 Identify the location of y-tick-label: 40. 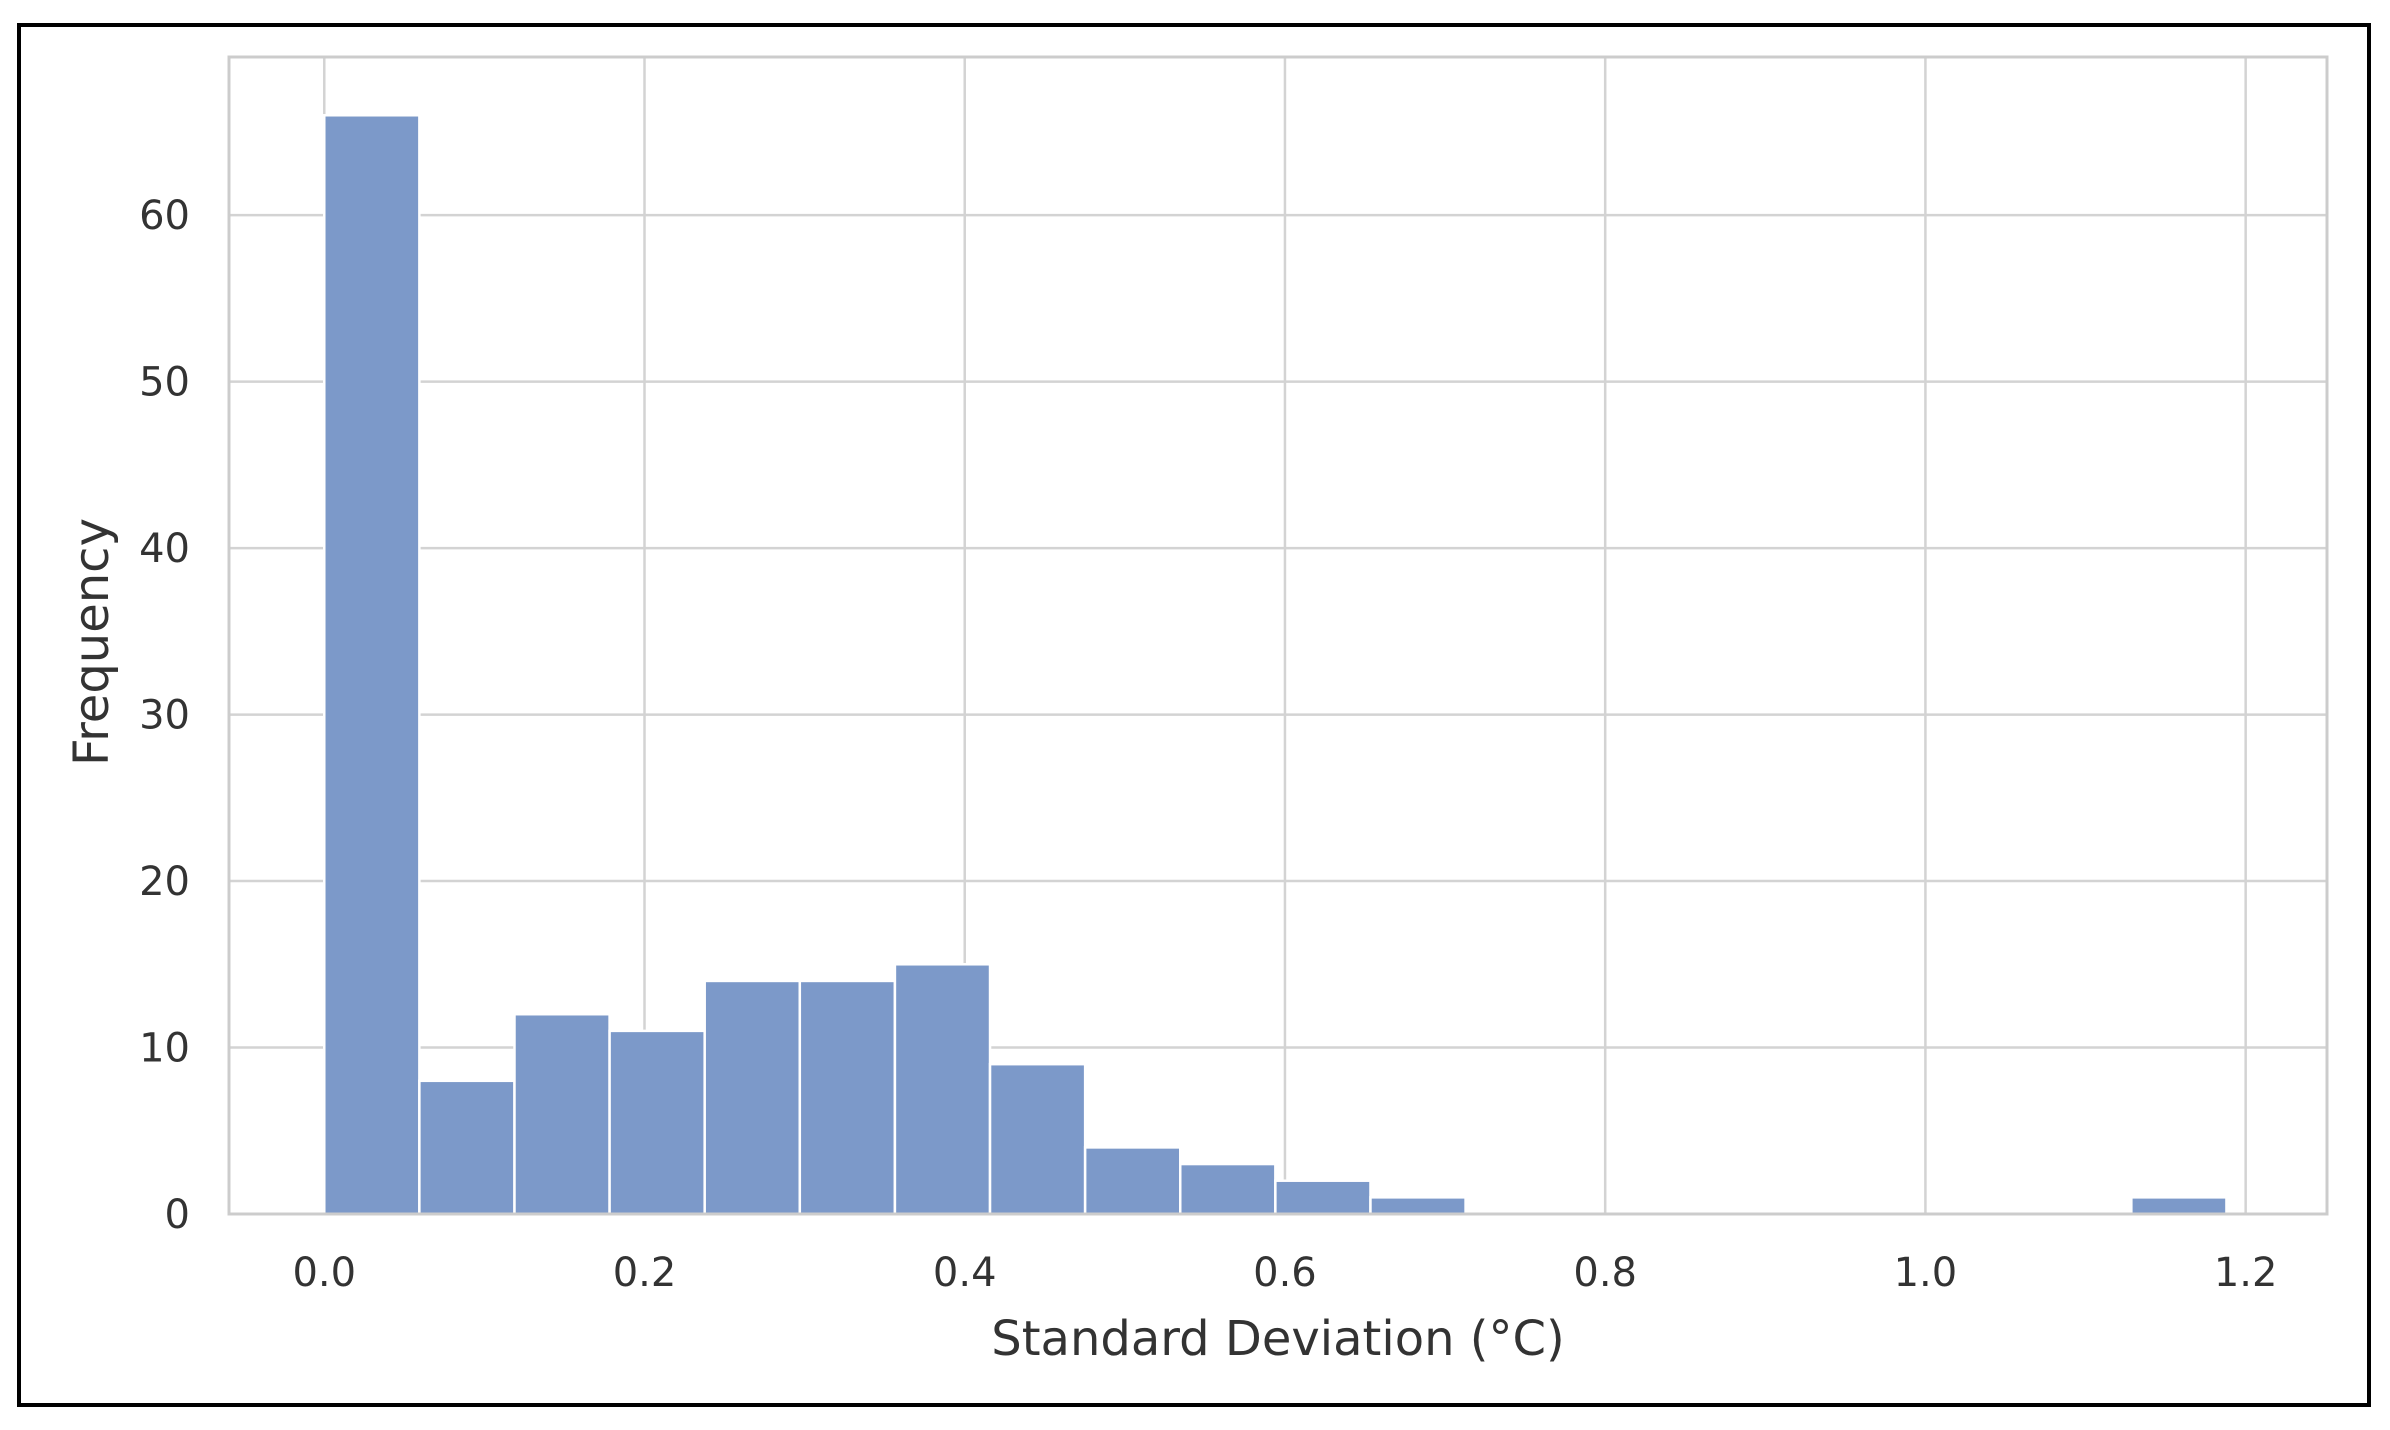
(164, 549).